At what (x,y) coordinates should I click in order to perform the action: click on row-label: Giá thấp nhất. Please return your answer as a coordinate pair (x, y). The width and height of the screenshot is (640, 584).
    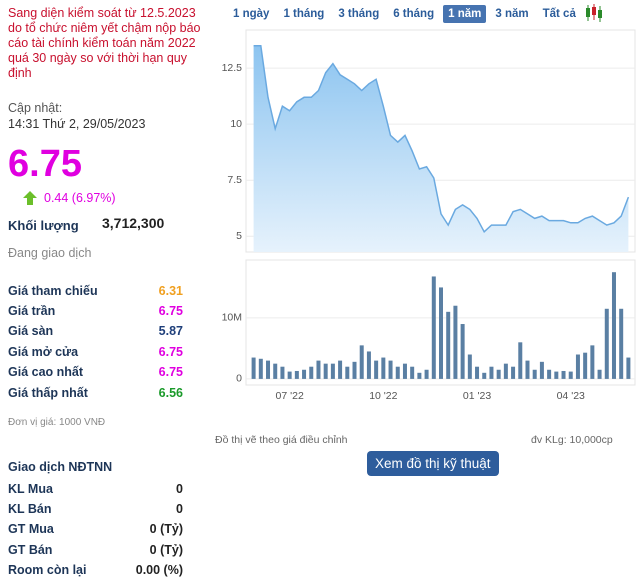
    Looking at the image, I should click on (48, 393).